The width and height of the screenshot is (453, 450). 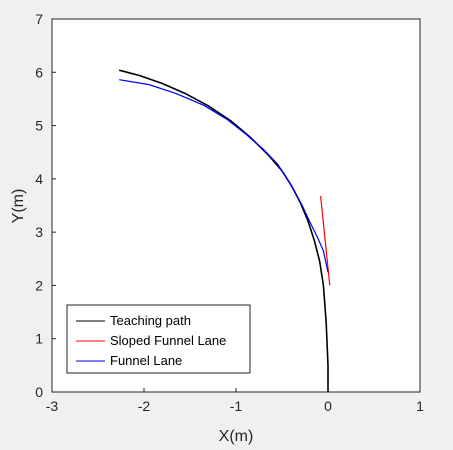 What do you see at coordinates (420, 406) in the screenshot?
I see `x-tick-label: 1` at bounding box center [420, 406].